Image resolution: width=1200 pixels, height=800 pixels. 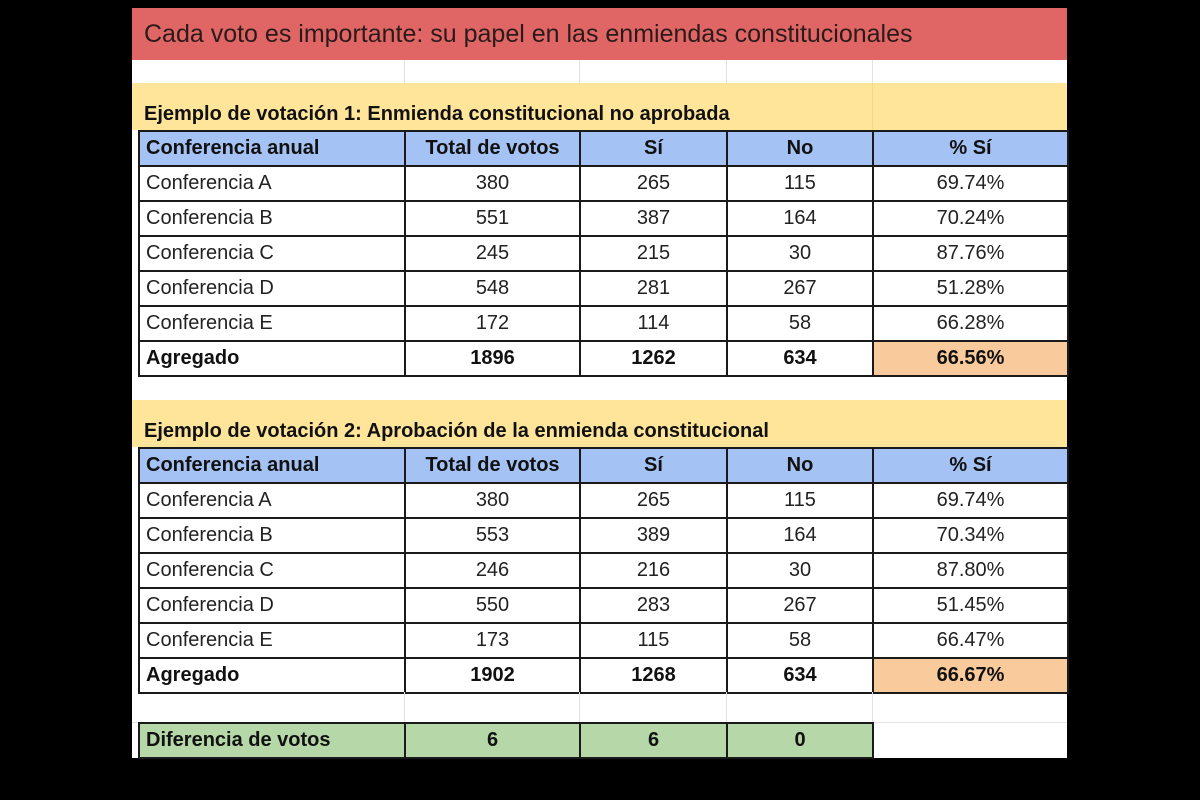 What do you see at coordinates (970, 640) in the screenshot?
I see `cell-pct: 66.47%` at bounding box center [970, 640].